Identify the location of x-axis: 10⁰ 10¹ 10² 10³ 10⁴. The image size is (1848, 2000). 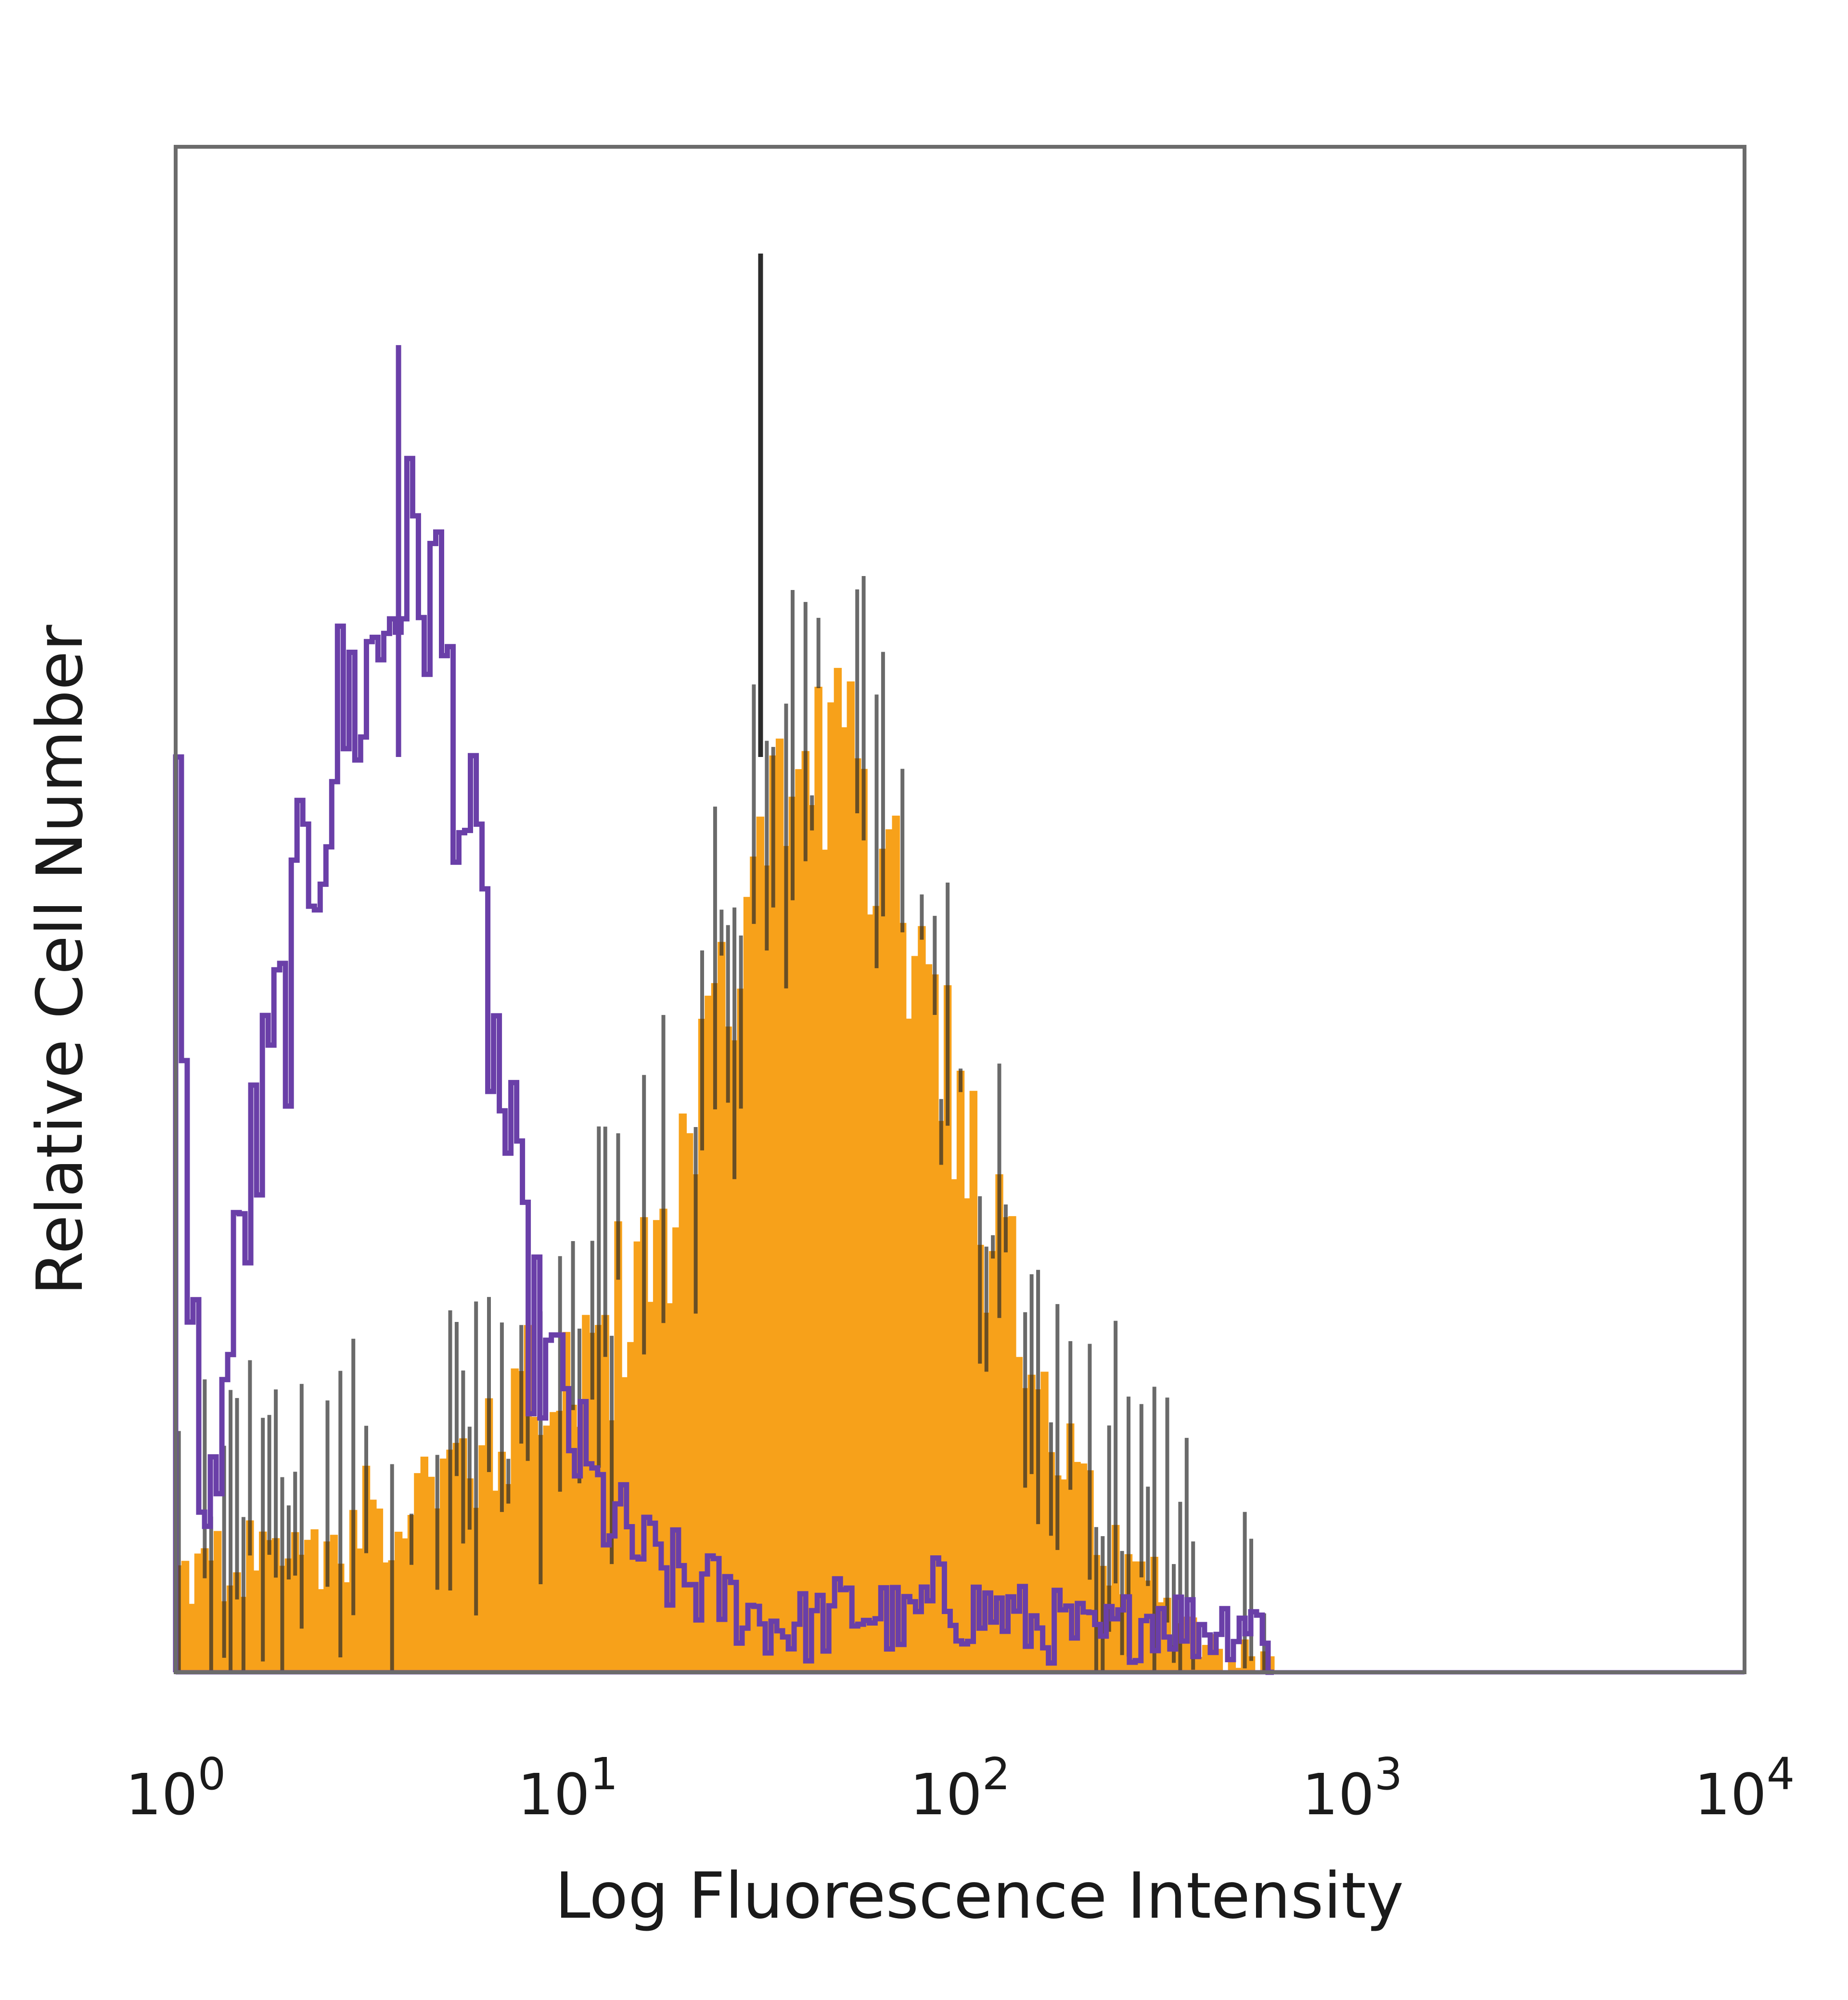
(960, 1788).